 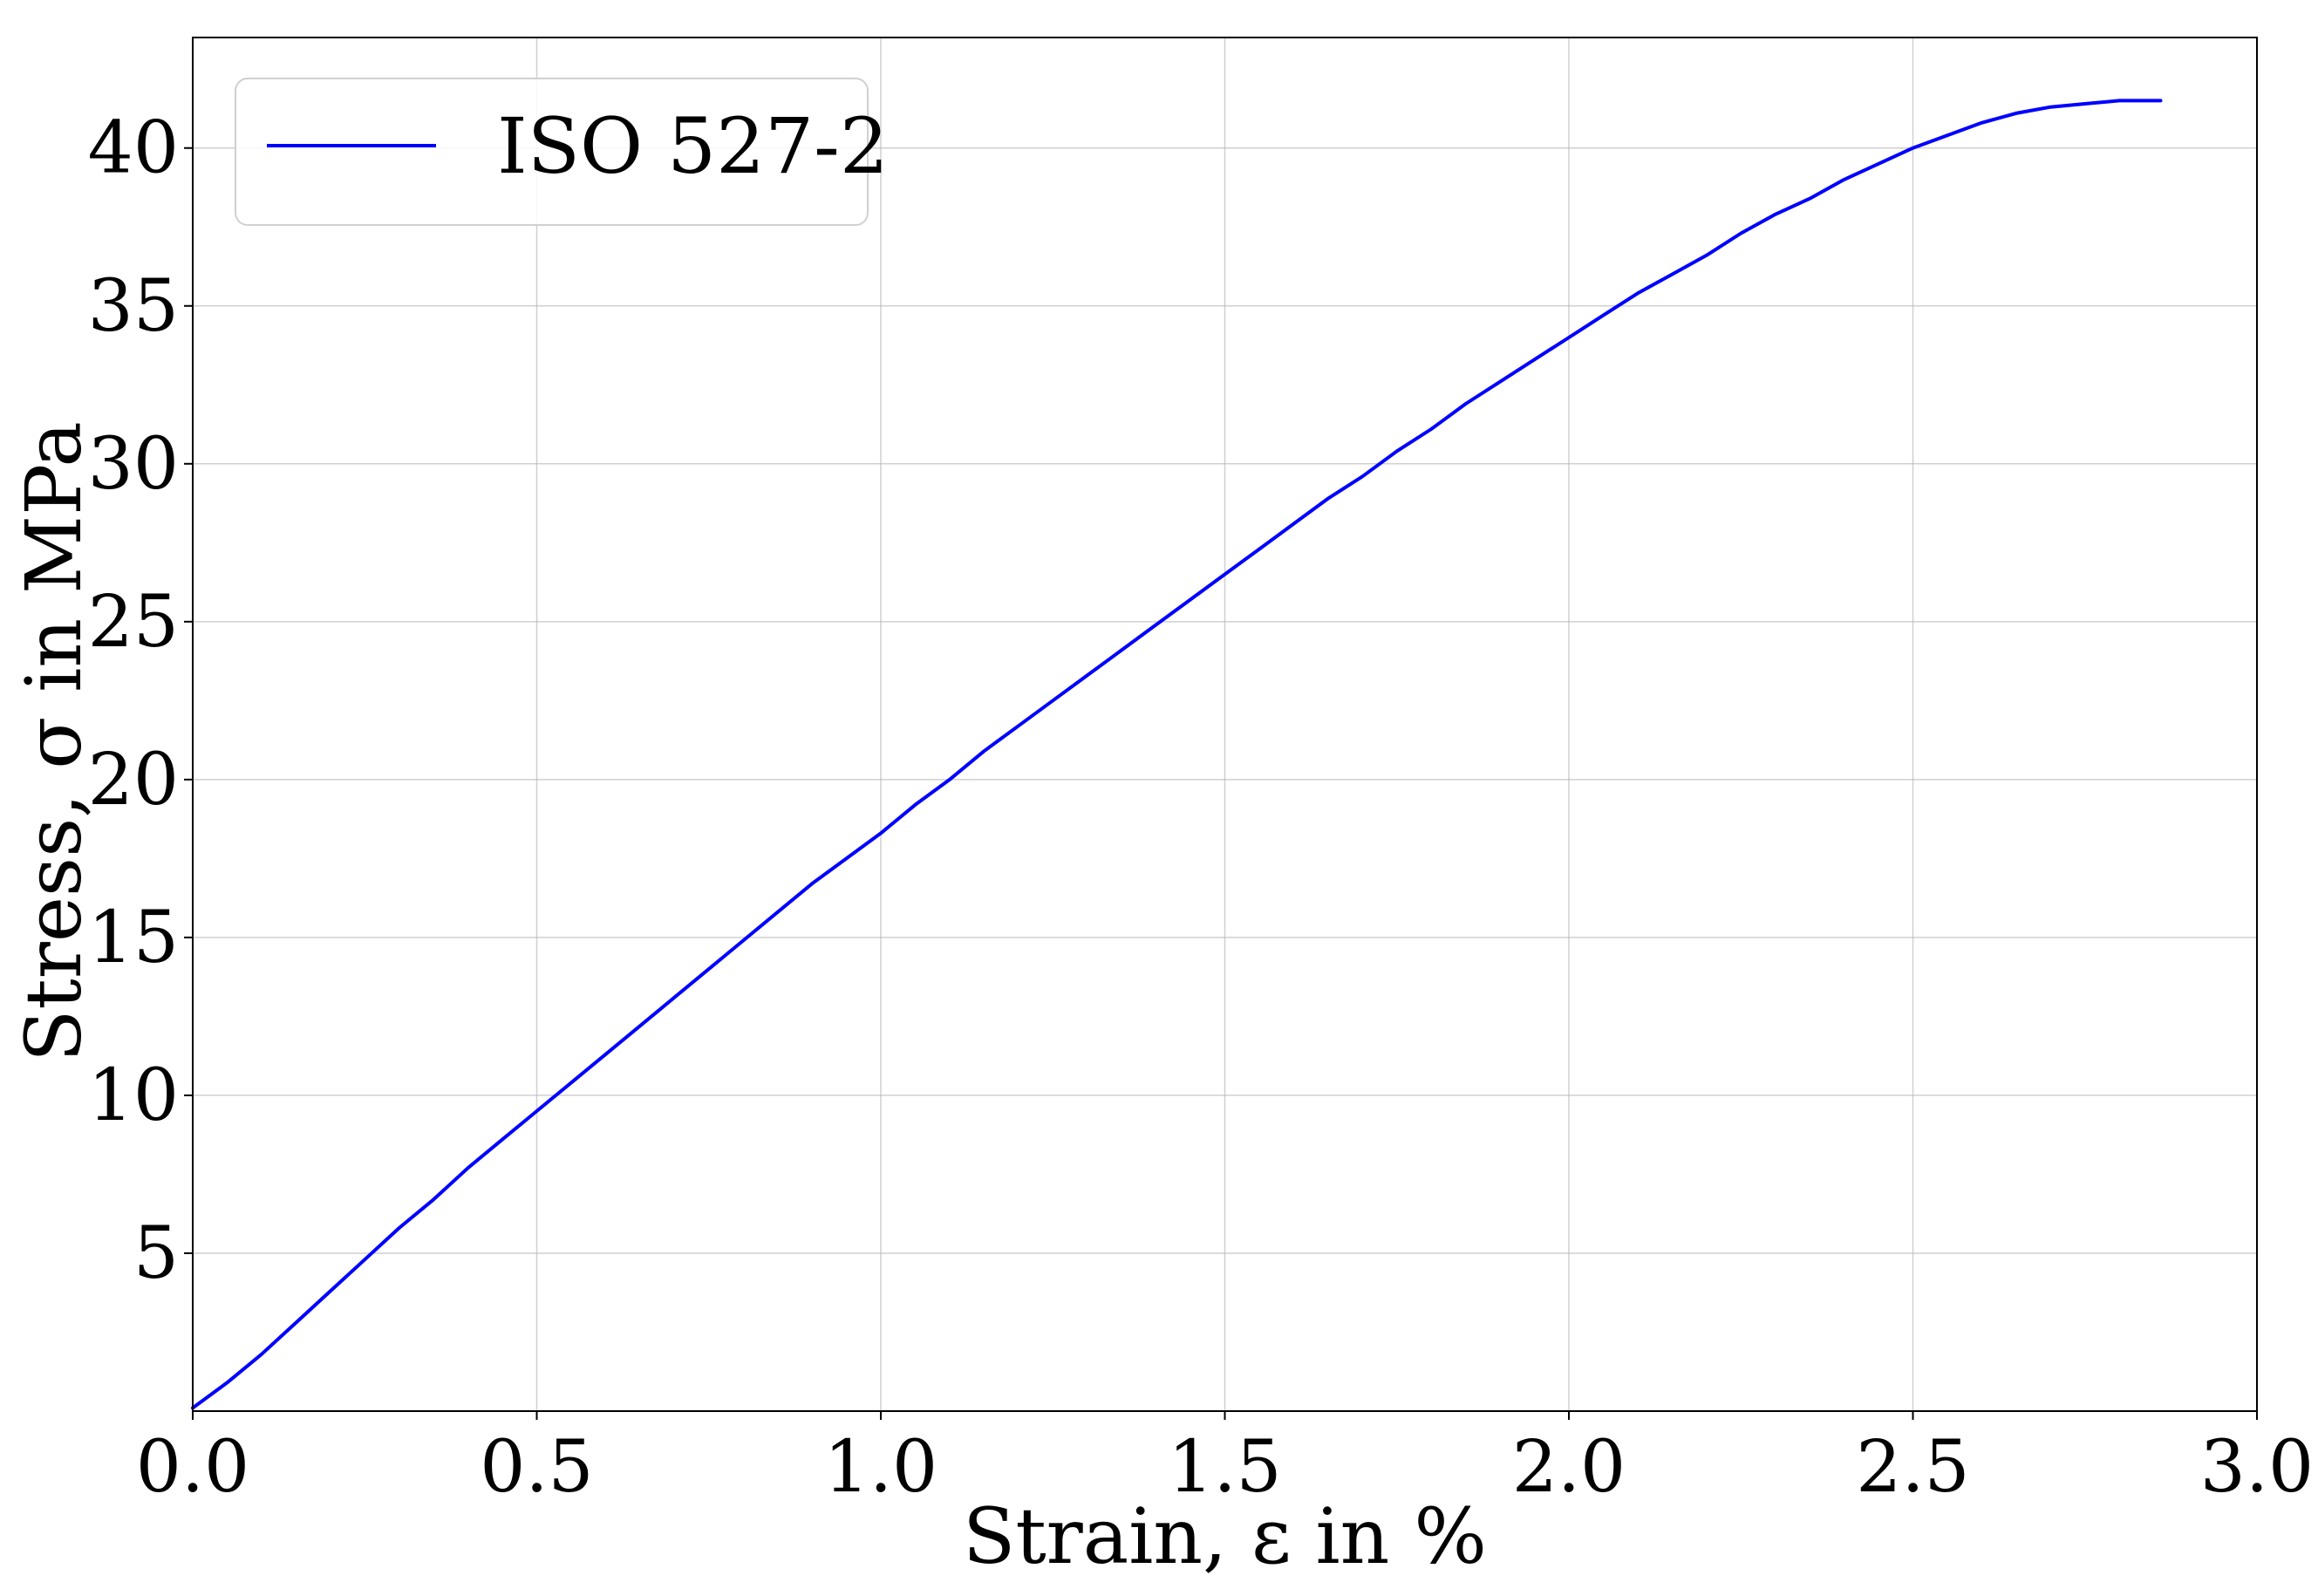 I want to click on x-tick-label: 1.5, so click(x=1224, y=1468).